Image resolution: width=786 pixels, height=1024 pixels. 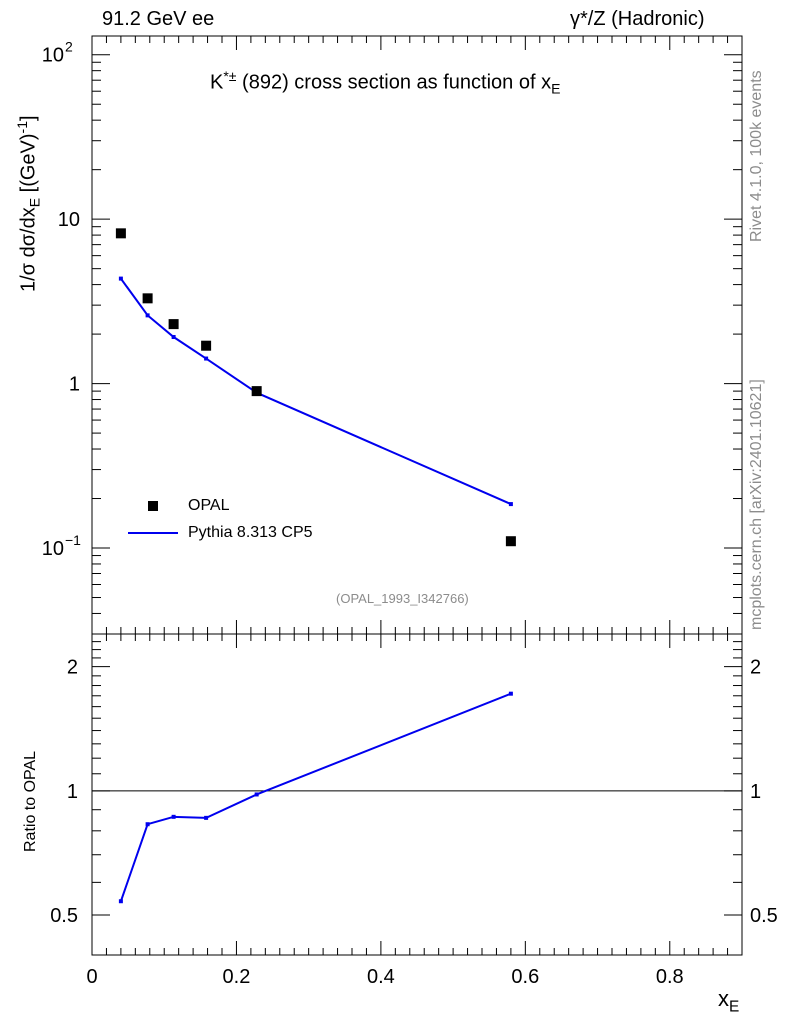 I want to click on pythia-line, so click(x=316, y=392).